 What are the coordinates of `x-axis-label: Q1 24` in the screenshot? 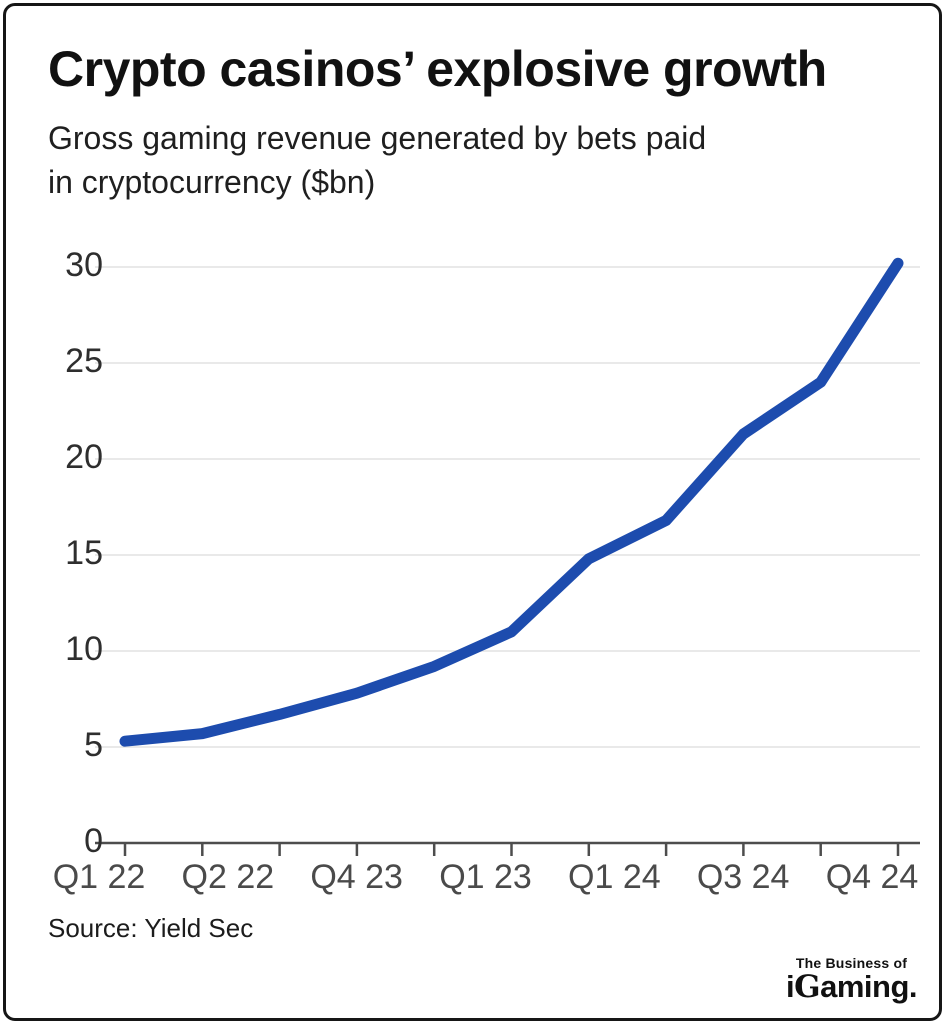 It's located at (614, 877).